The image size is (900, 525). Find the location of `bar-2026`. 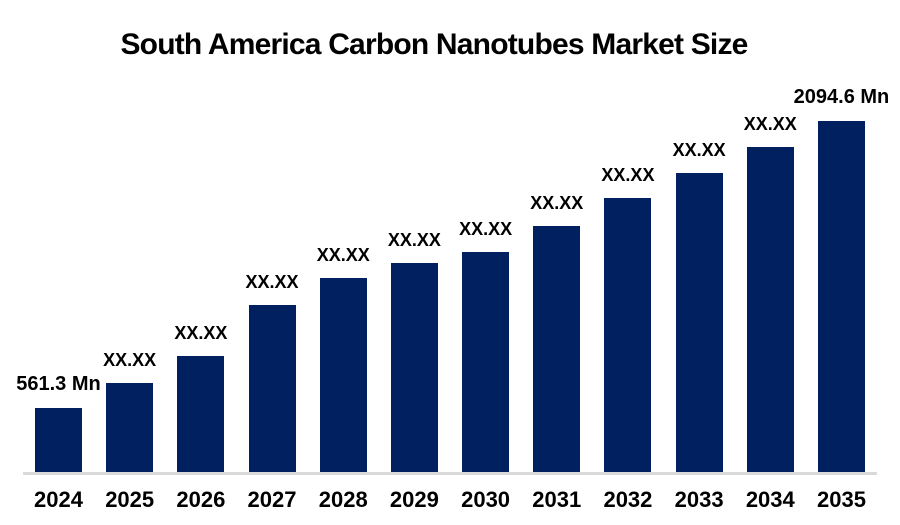

bar-2026 is located at coordinates (201, 414).